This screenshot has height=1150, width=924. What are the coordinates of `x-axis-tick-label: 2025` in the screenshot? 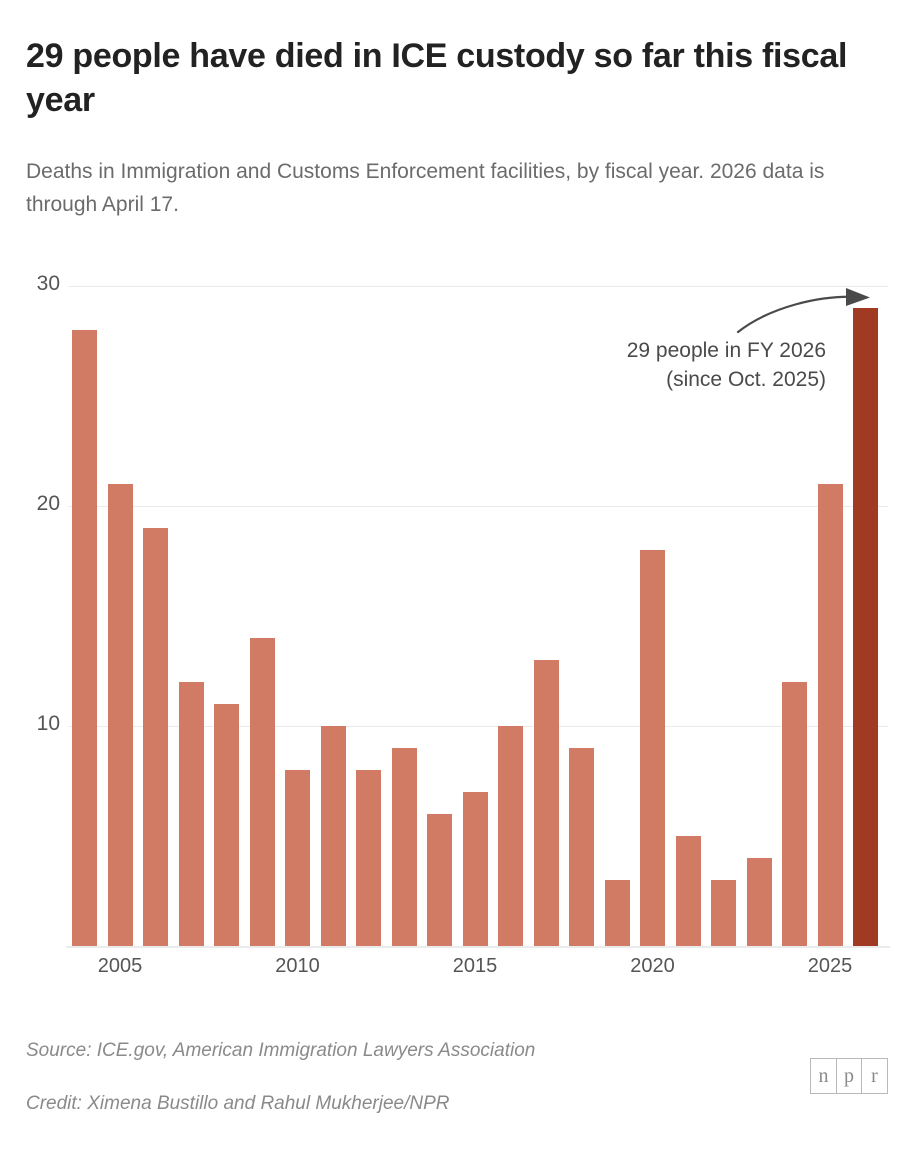 It's located at (830, 966).